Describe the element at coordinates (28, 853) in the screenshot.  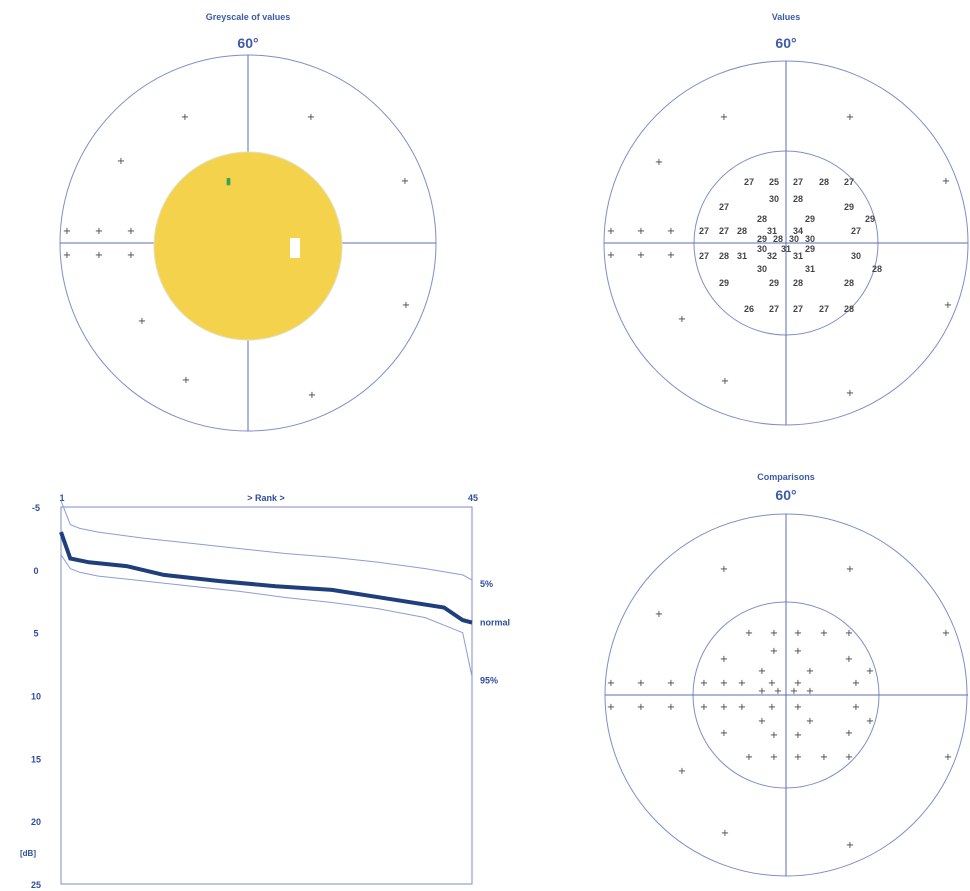
I see `rank-ylabel: [dB]` at that location.